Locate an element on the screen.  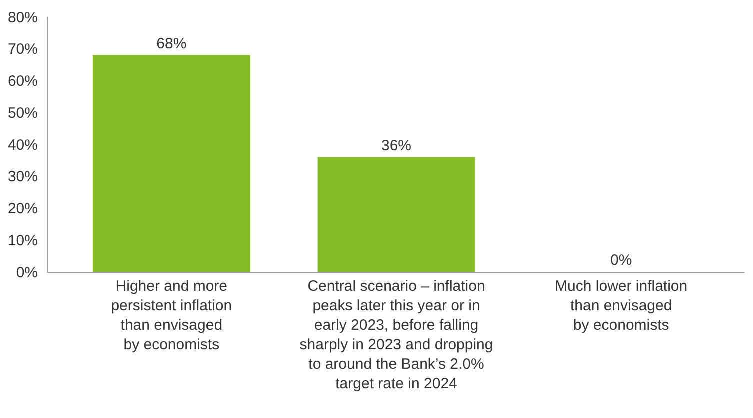
y-tick-label: 30% is located at coordinates (23, 177).